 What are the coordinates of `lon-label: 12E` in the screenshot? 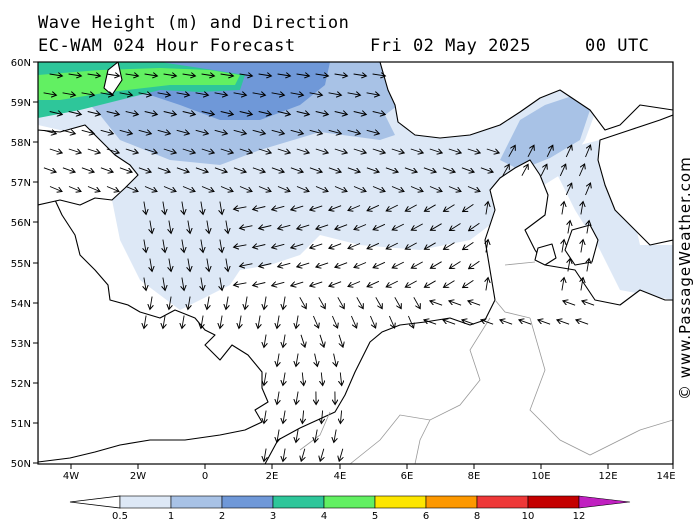 It's located at (607, 476).